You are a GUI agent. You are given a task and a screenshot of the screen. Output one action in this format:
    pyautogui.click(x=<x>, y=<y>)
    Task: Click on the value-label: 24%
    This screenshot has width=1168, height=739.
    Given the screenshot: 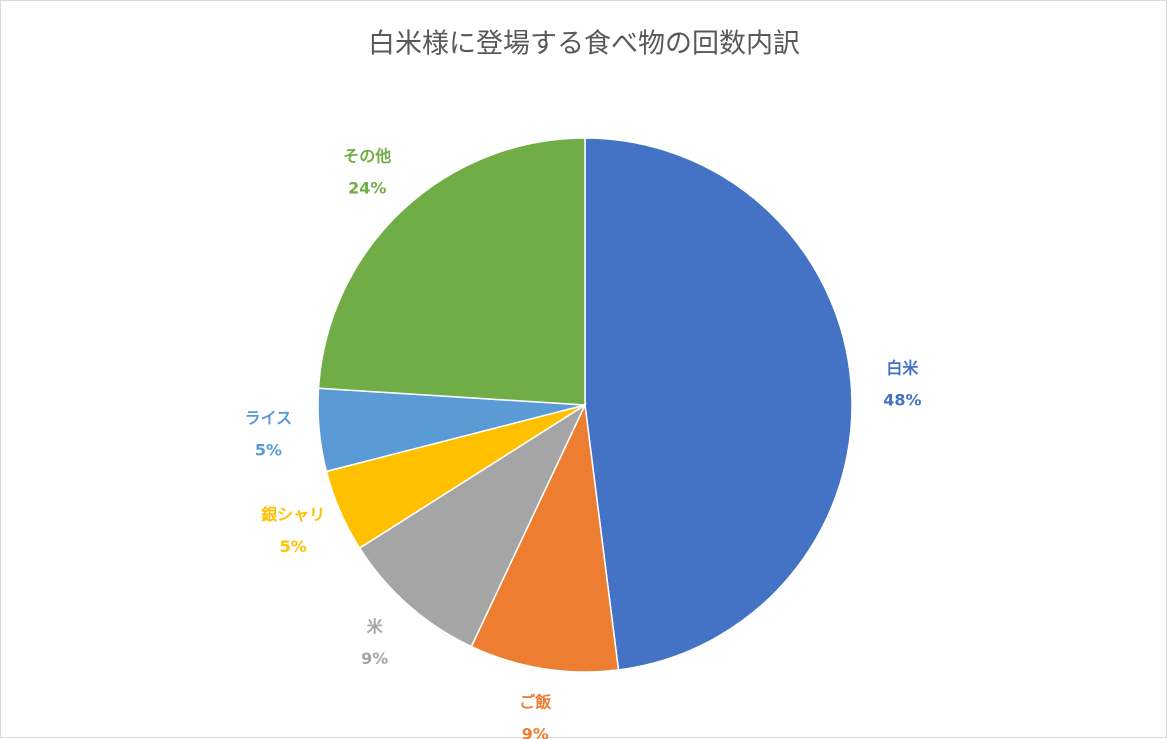 What is the action you would take?
    pyautogui.click(x=367, y=188)
    